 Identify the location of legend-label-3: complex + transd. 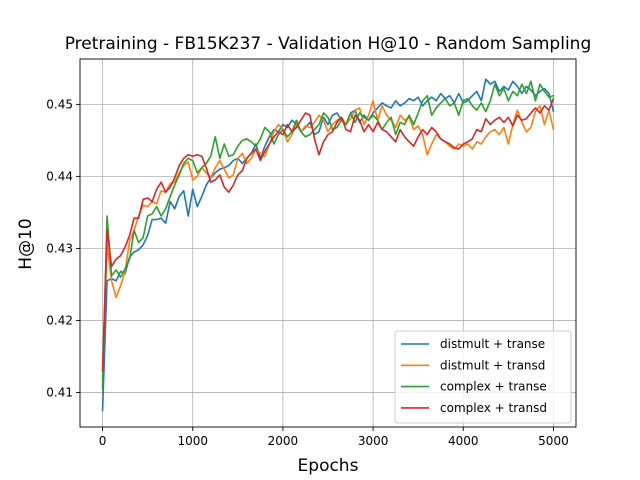
(493, 408).